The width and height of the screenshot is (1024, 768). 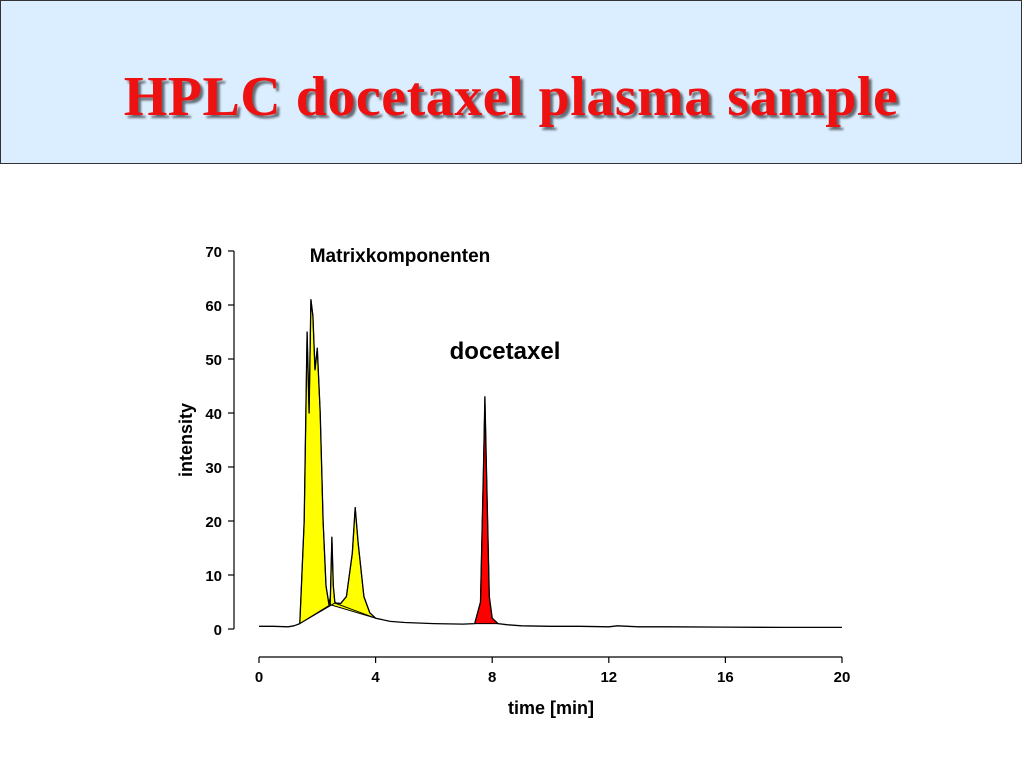 What do you see at coordinates (400, 256) in the screenshot?
I see `annotation-matrixkomponenten: Matrixkomponenten` at bounding box center [400, 256].